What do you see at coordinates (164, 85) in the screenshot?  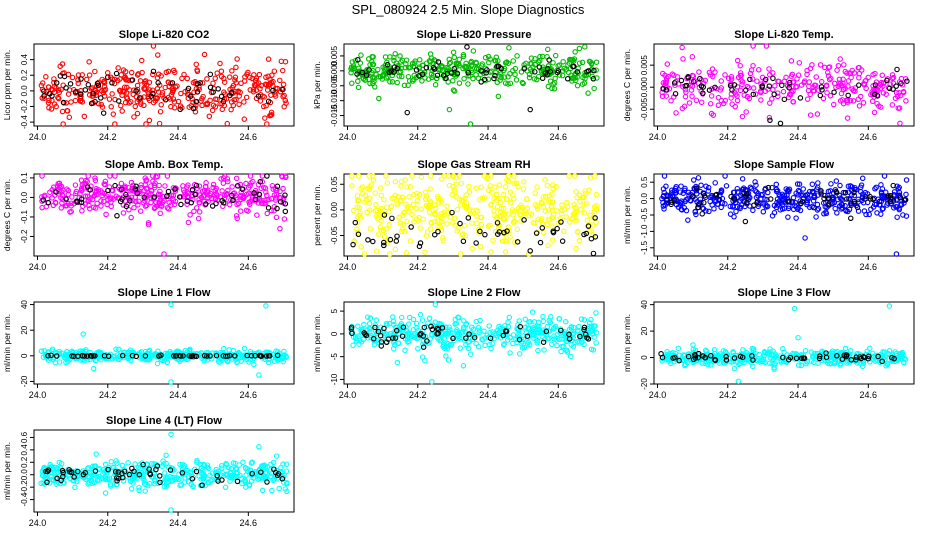 I see `plot-frame` at bounding box center [164, 85].